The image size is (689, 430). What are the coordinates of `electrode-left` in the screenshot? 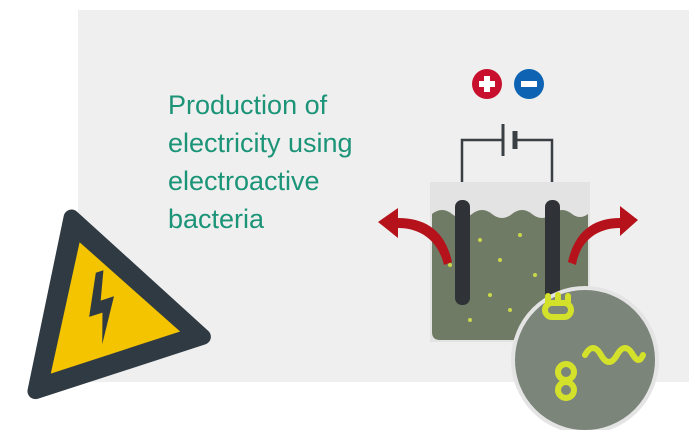 It's located at (462, 252).